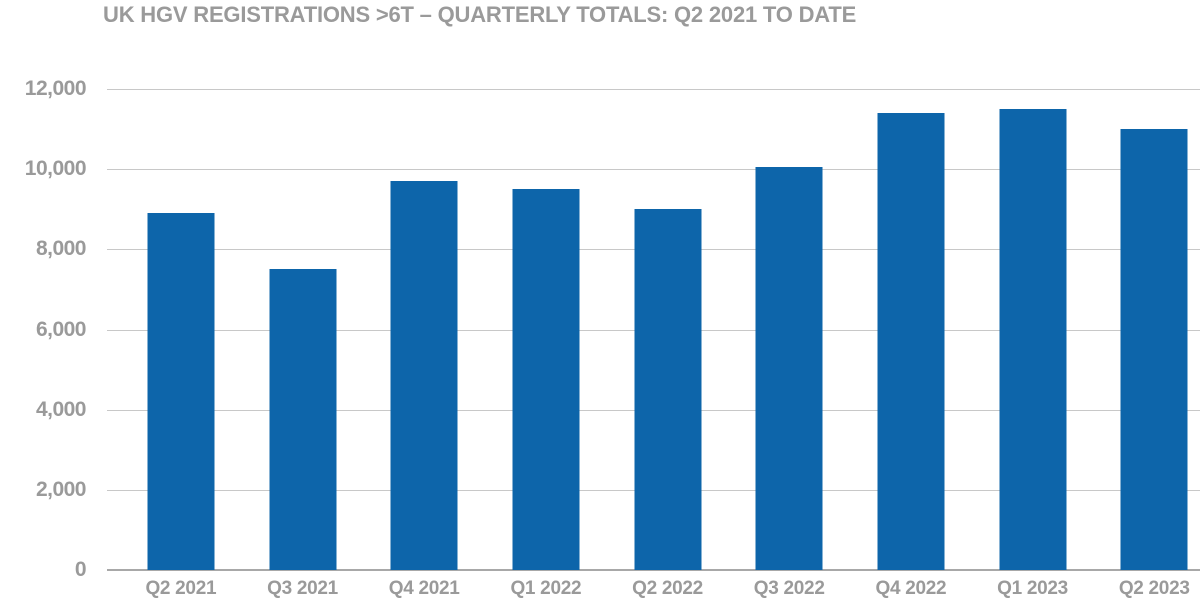  What do you see at coordinates (424, 375) in the screenshot?
I see `bar-q4-2021` at bounding box center [424, 375].